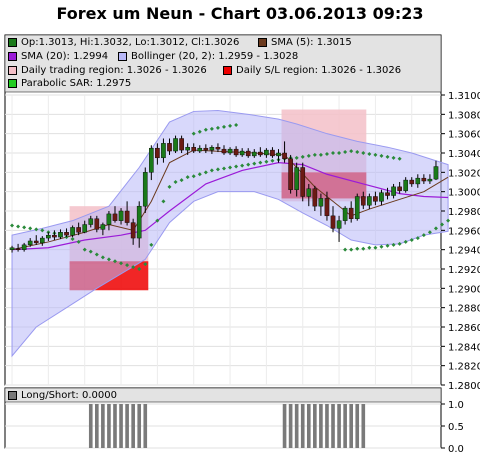 The image size is (480, 457). Describe the element at coordinates (464, 212) in the screenshot. I see `y-tick-label: 1.2980` at that location.